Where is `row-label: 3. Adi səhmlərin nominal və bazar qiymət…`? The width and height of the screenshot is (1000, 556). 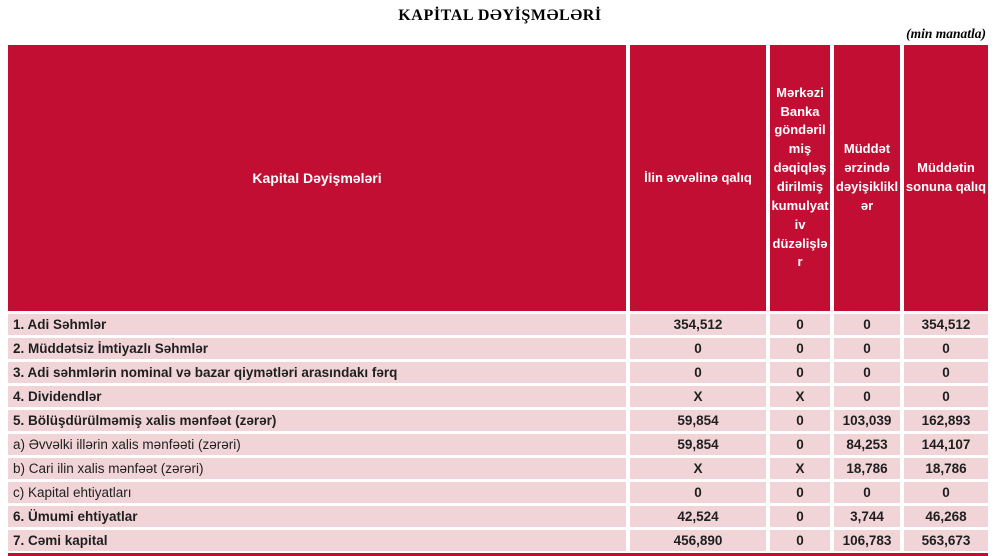 row-label: 3. Adi səhmlərin nominal və bazar qiymət… is located at coordinates (317, 372).